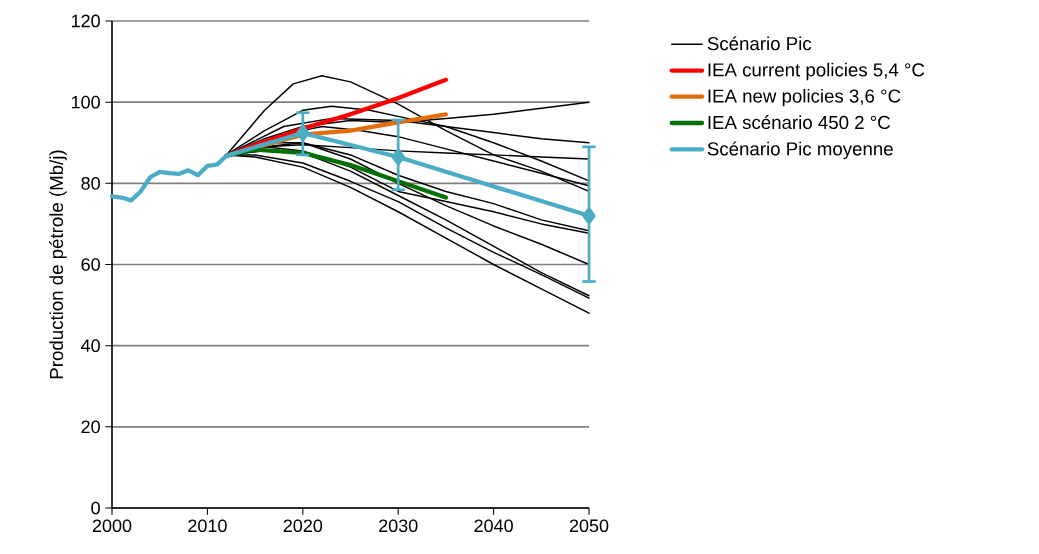 This screenshot has height=554, width=1039. Describe the element at coordinates (95, 508) in the screenshot. I see `y-tick-label: 0` at that location.